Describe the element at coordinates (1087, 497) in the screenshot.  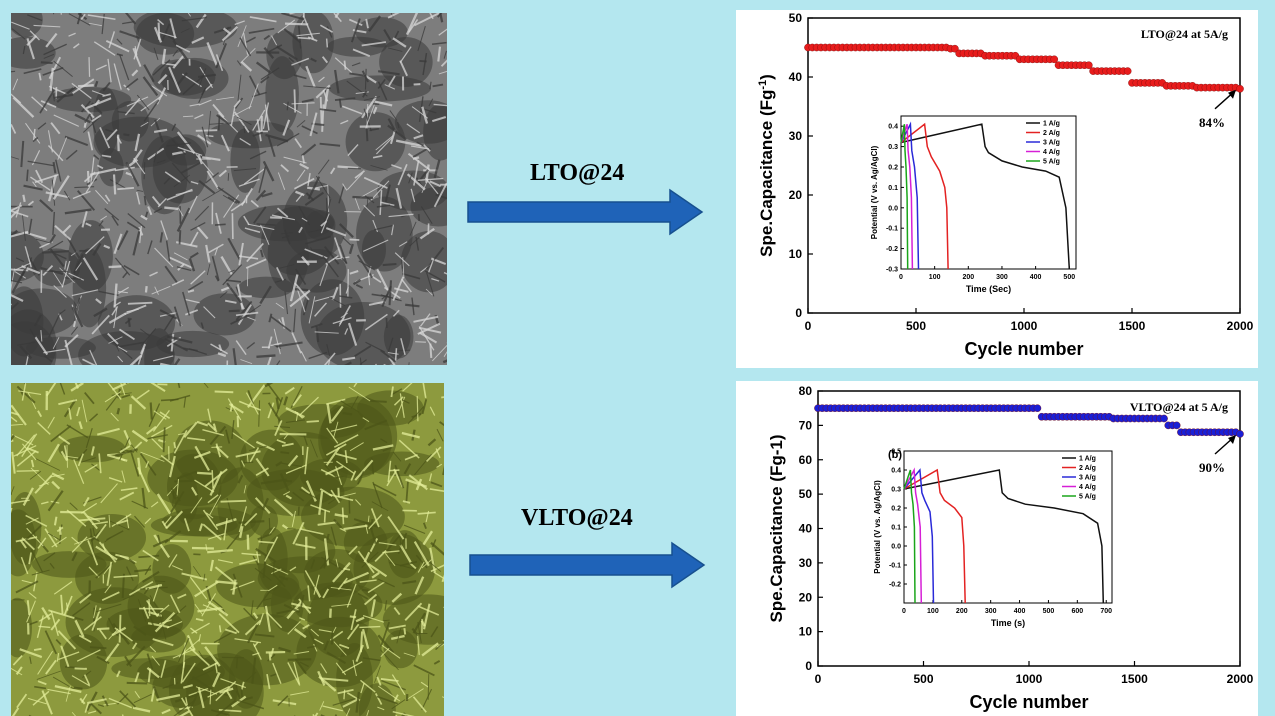
I see `inset-legend-label: 5 A/g` at that location.